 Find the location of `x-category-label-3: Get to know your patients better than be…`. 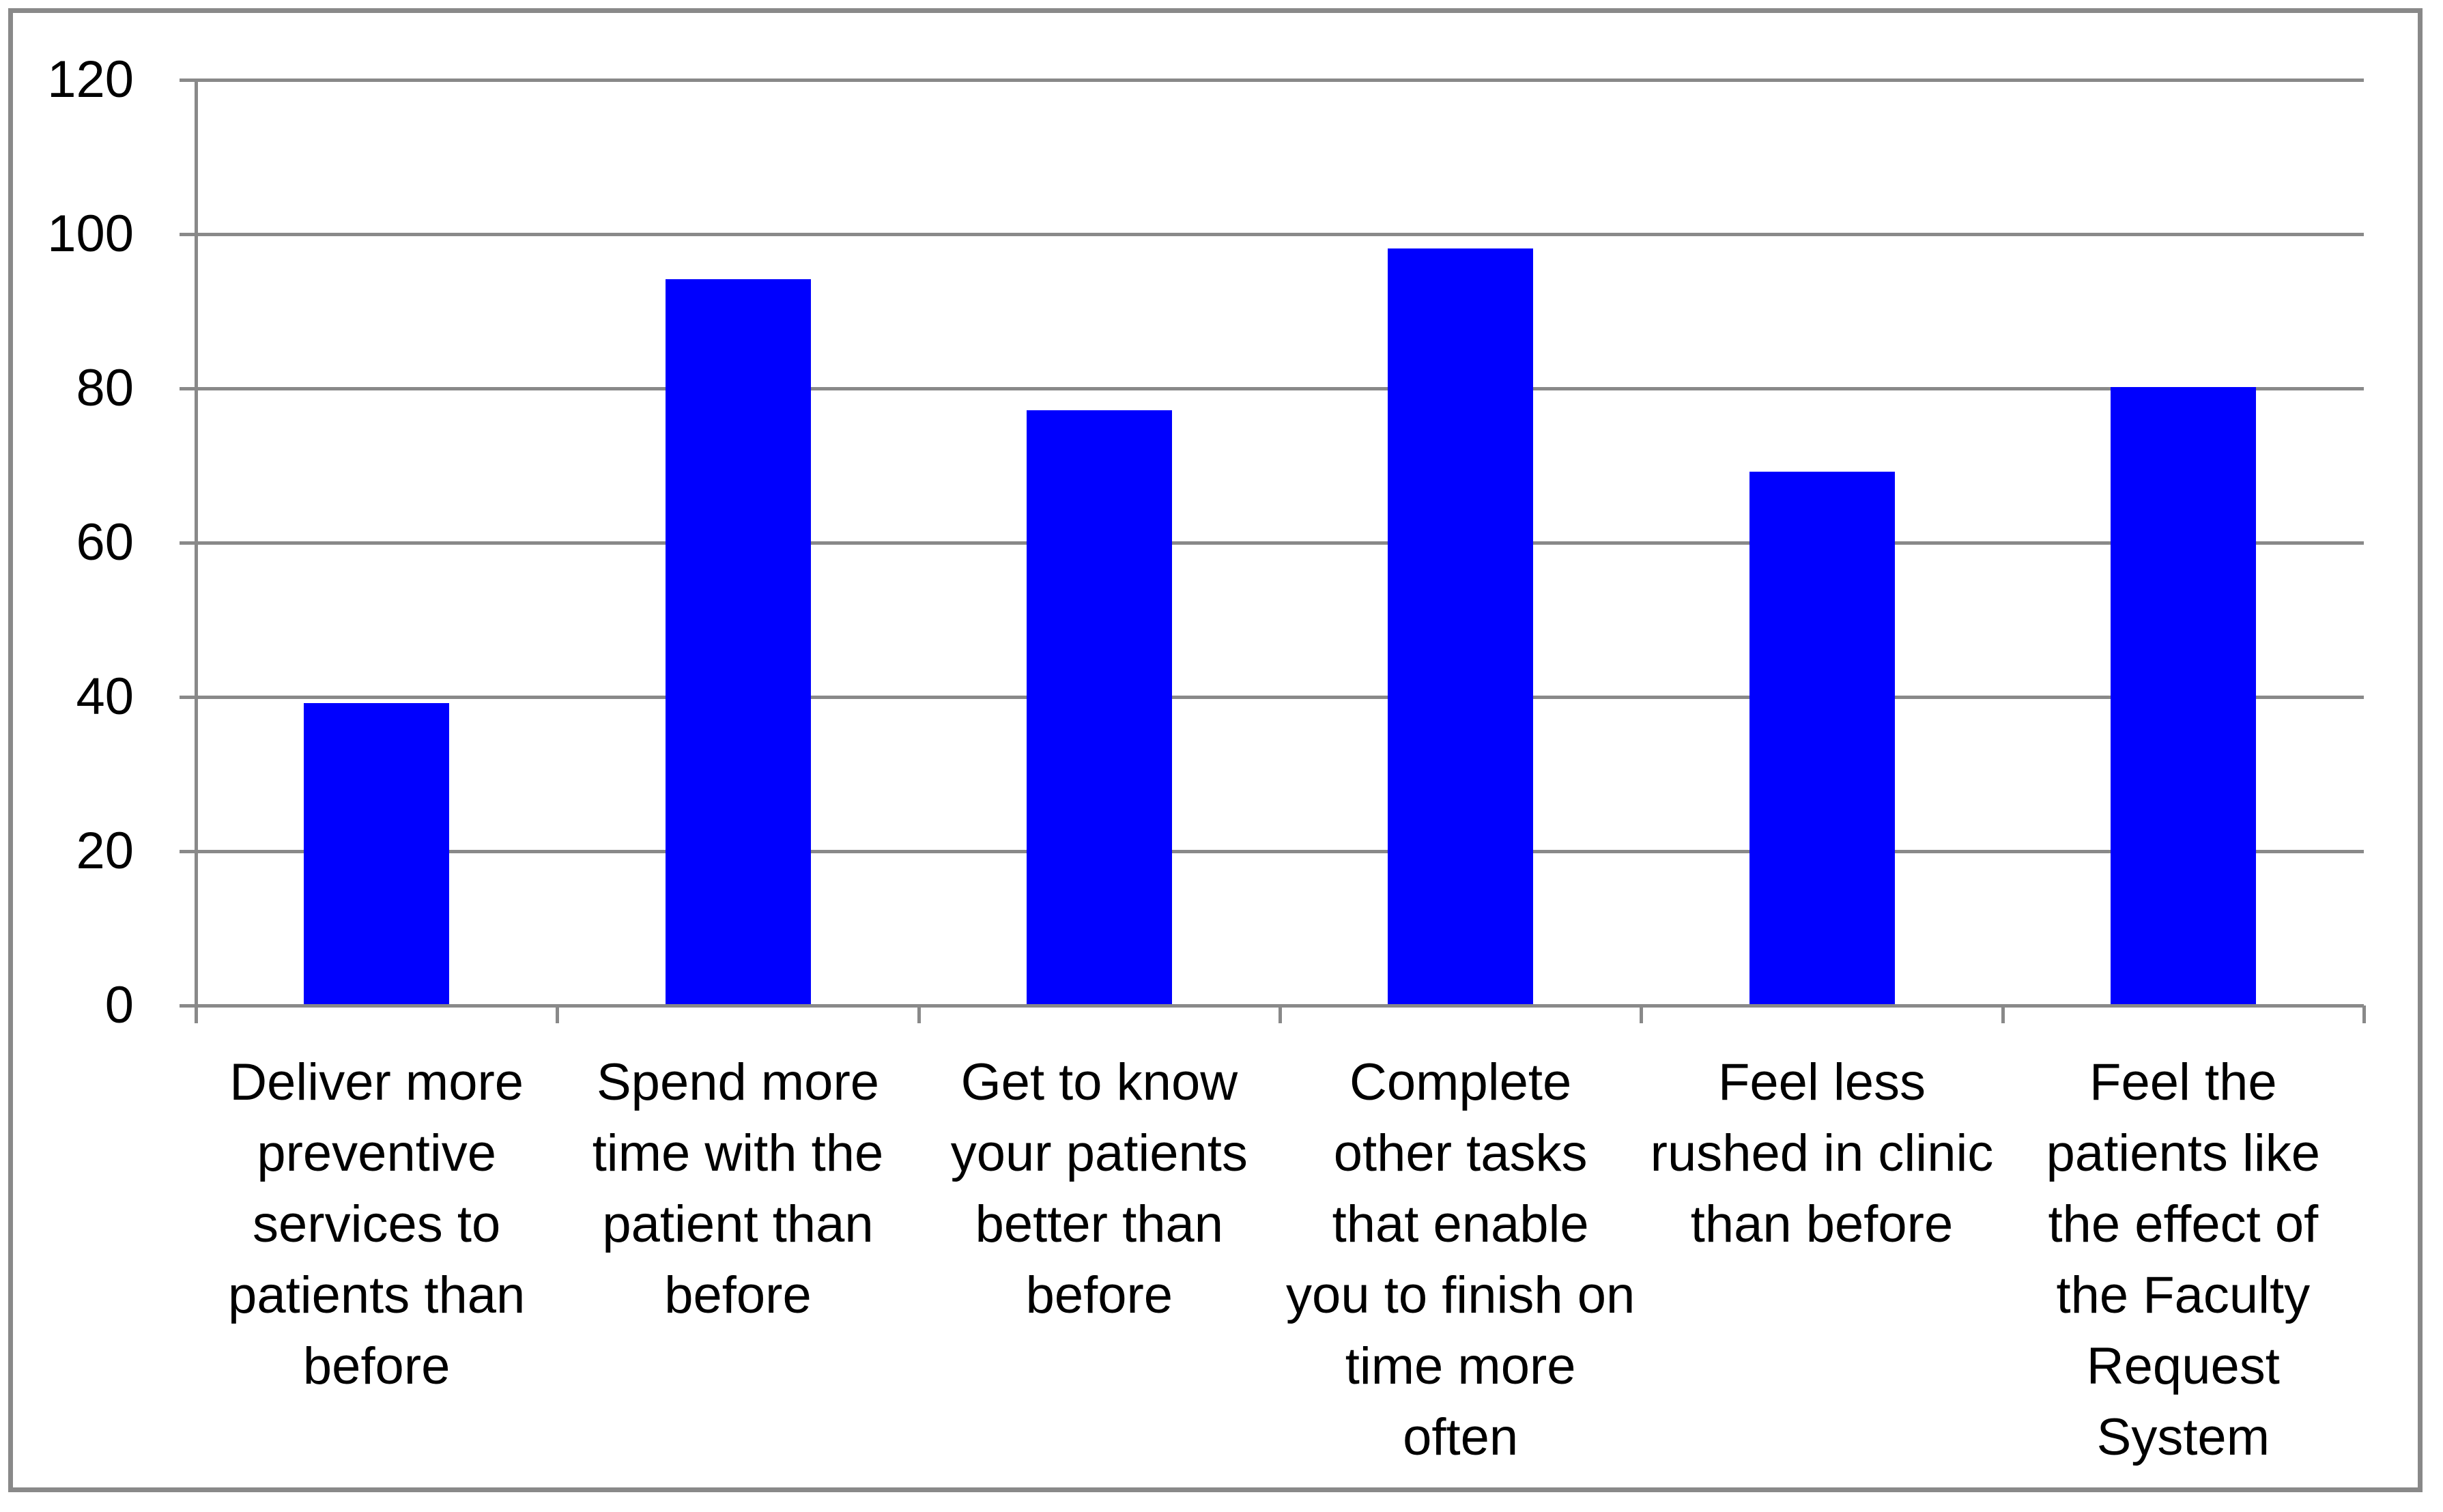

x-category-label-3: Get to know your patients better than be… is located at coordinates (1099, 1188).